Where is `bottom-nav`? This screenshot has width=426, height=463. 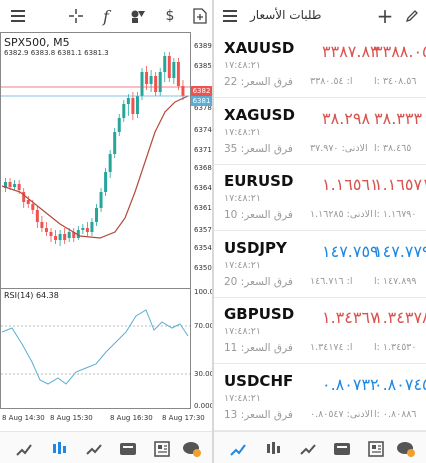 bottom-nav is located at coordinates (106, 447).